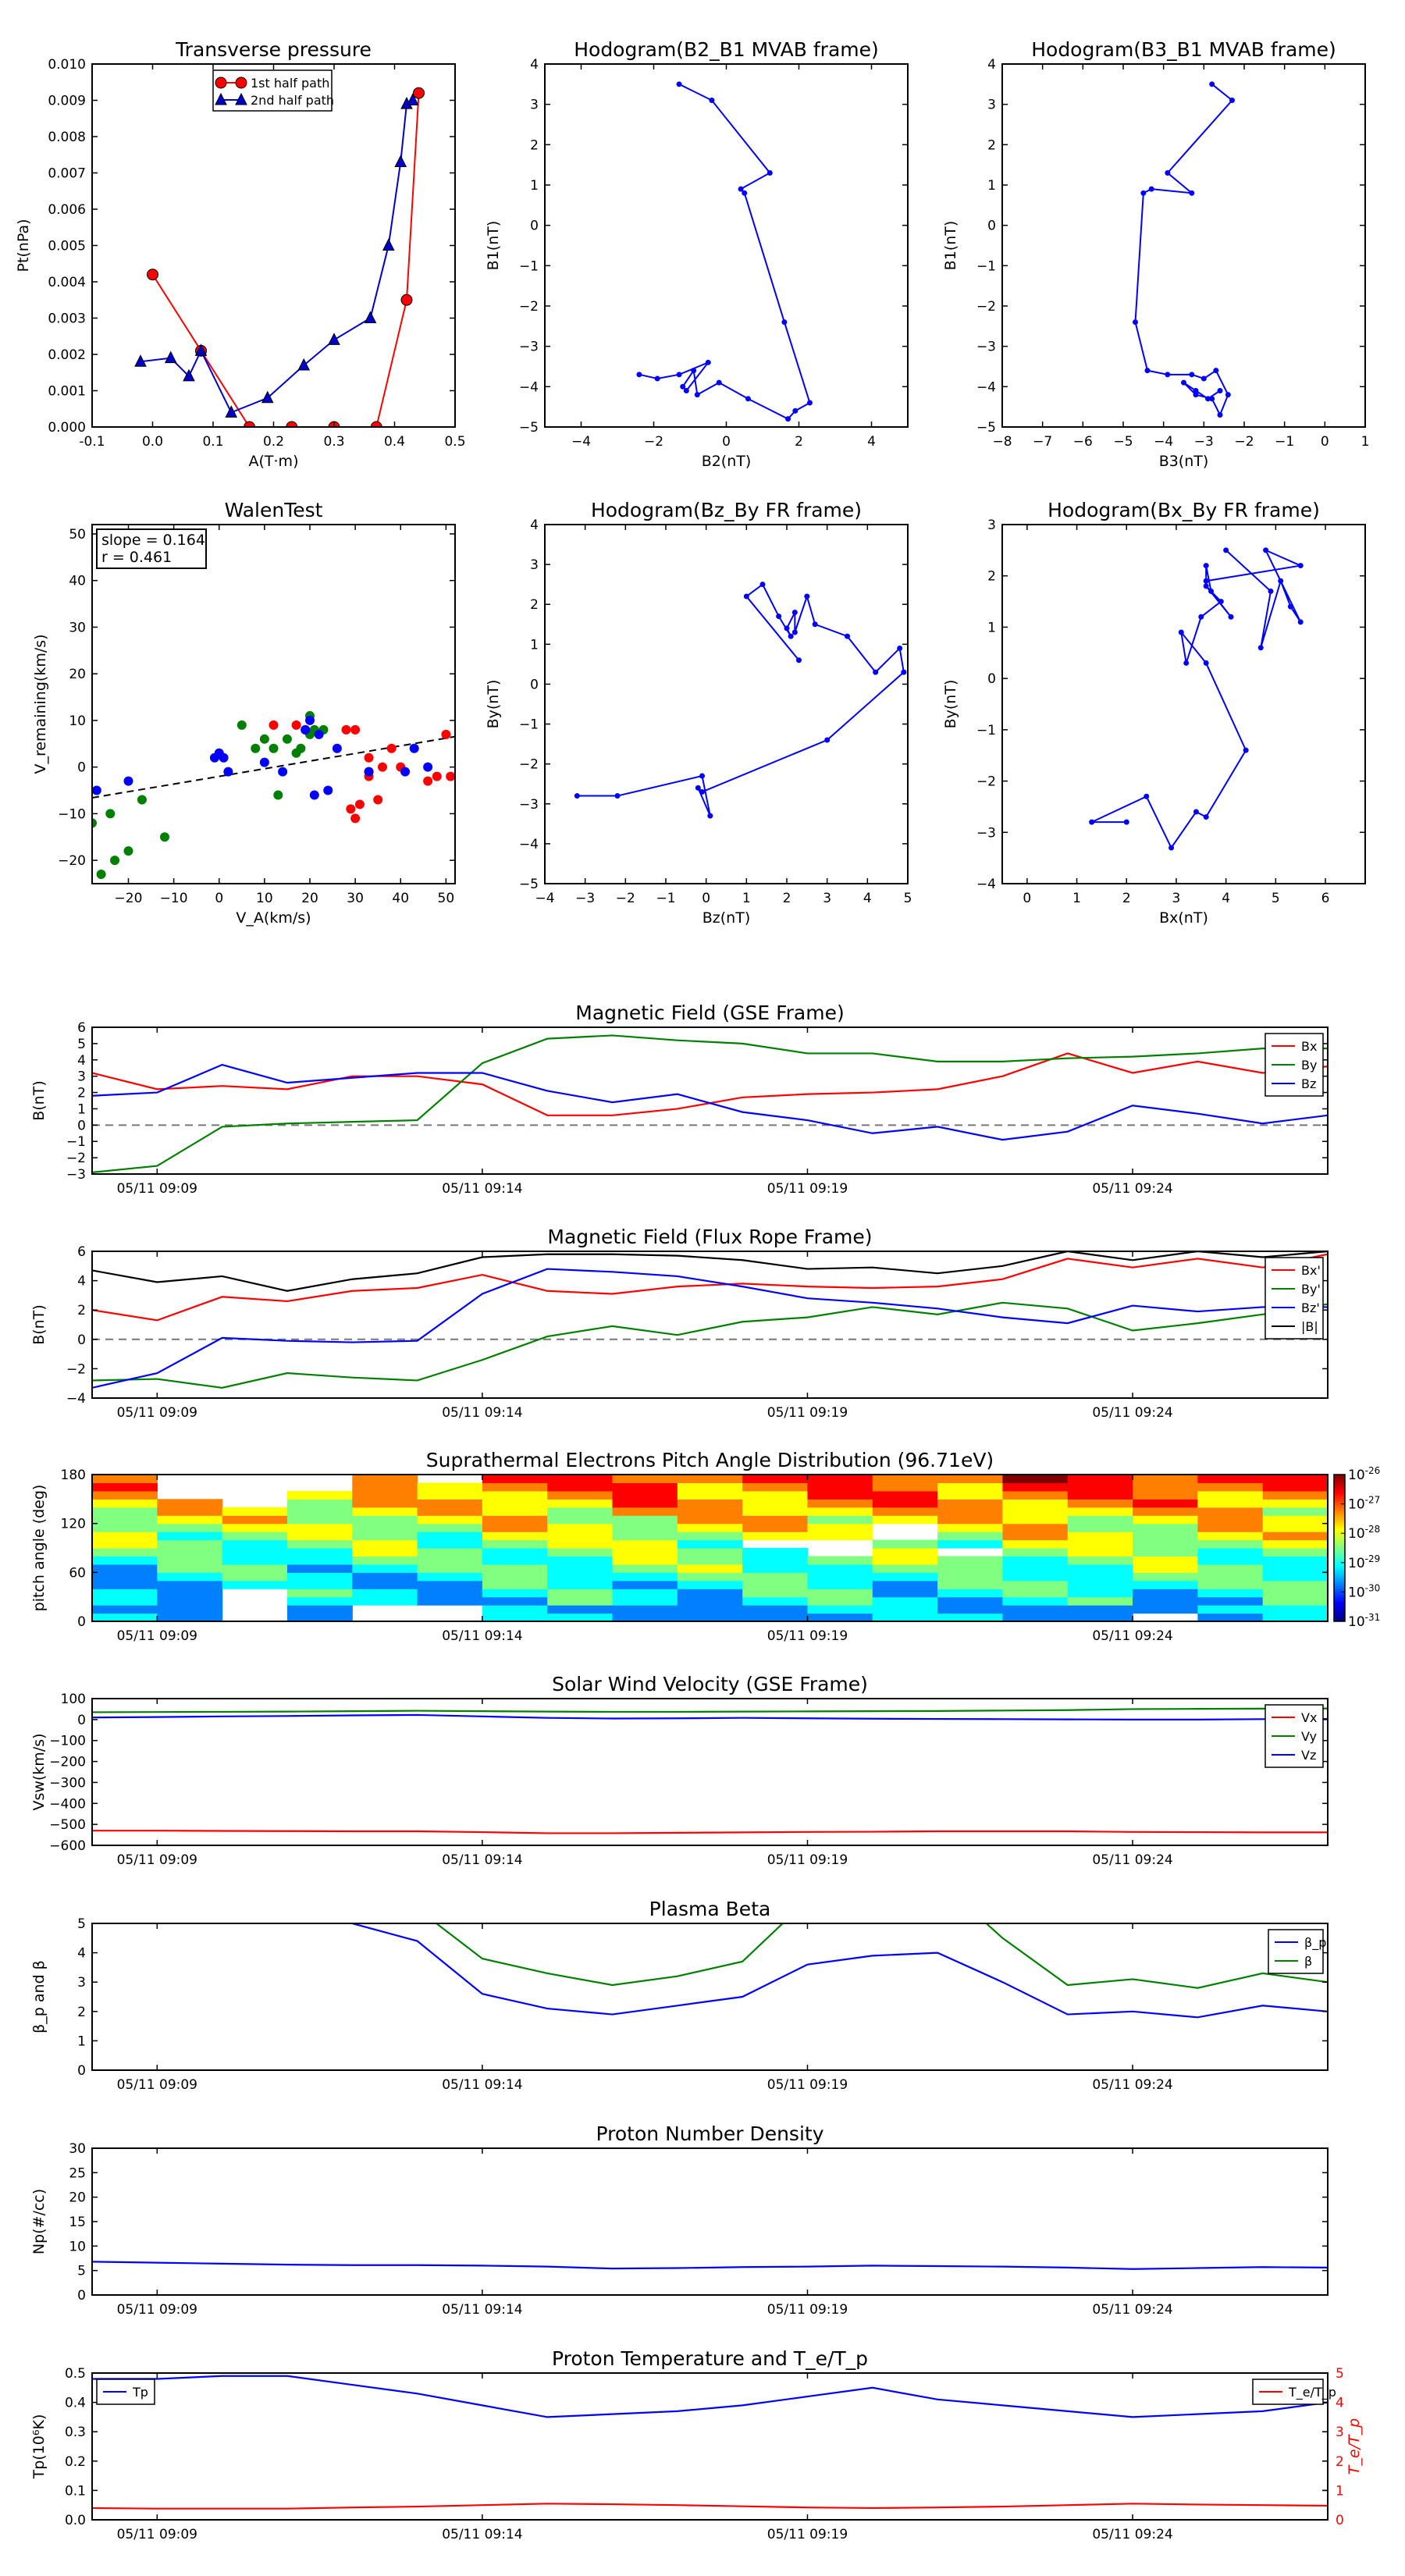 The width and height of the screenshot is (1405, 2576). What do you see at coordinates (1309, 1326) in the screenshot?
I see `legend-label: |B|` at bounding box center [1309, 1326].